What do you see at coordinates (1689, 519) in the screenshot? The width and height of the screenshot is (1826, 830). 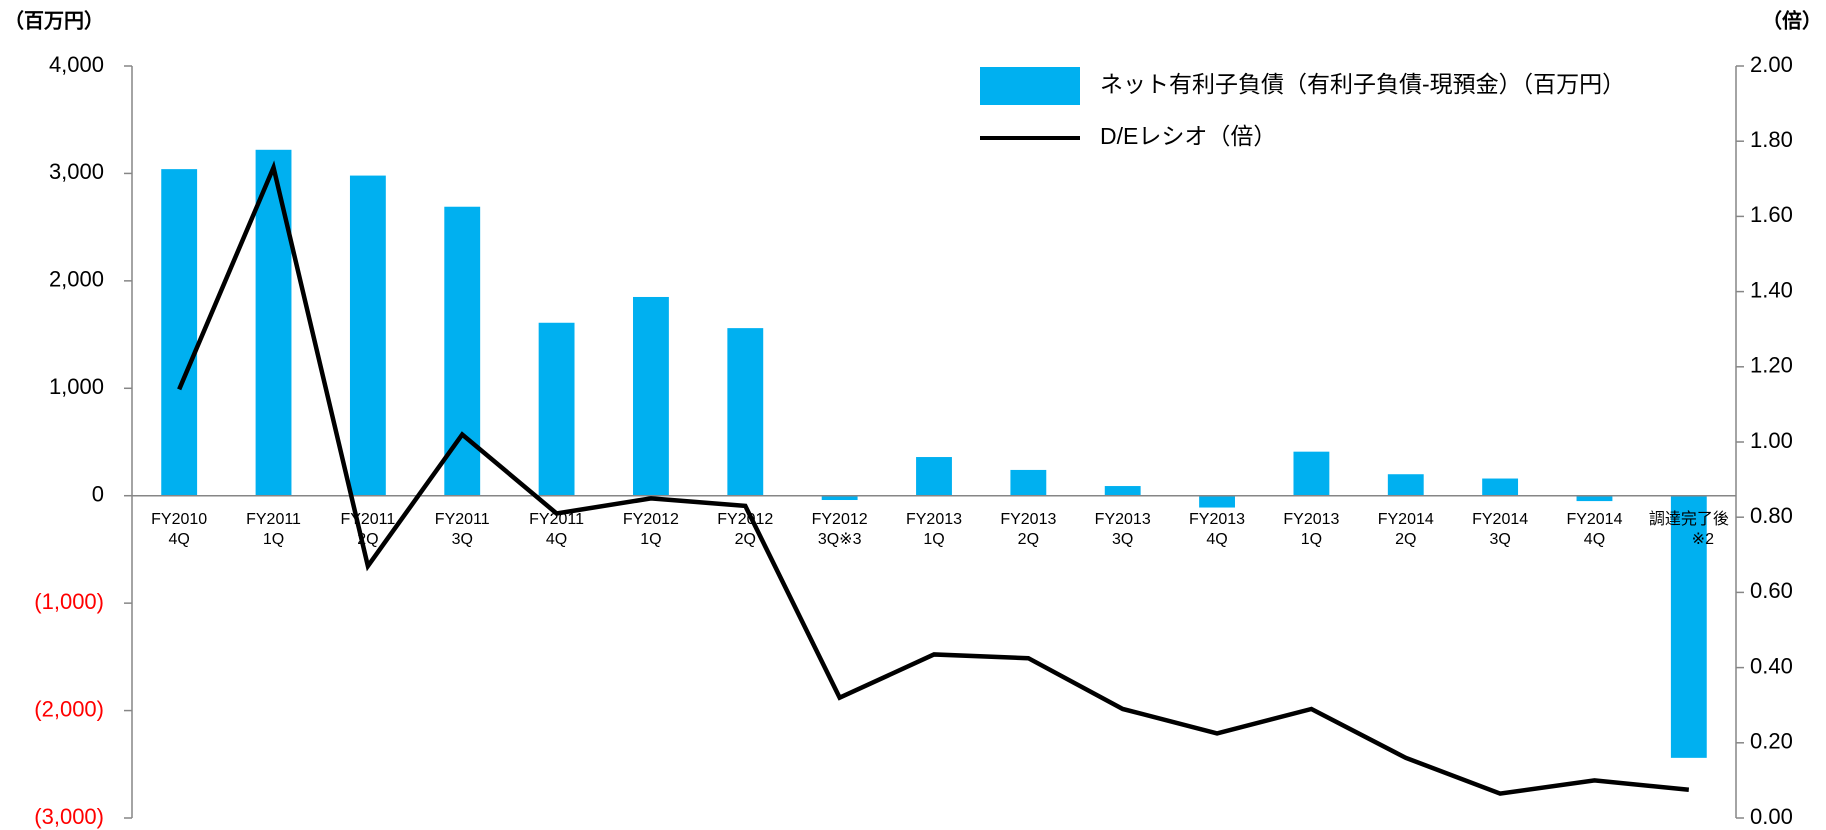 I see `x-tick-label: 調達完了後` at bounding box center [1689, 519].